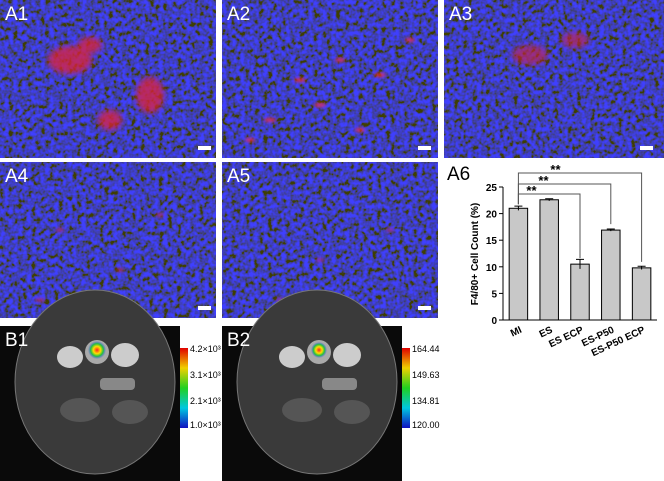 This screenshot has height=481, width=664. I want to click on micrograph-a1, so click(108, 79).